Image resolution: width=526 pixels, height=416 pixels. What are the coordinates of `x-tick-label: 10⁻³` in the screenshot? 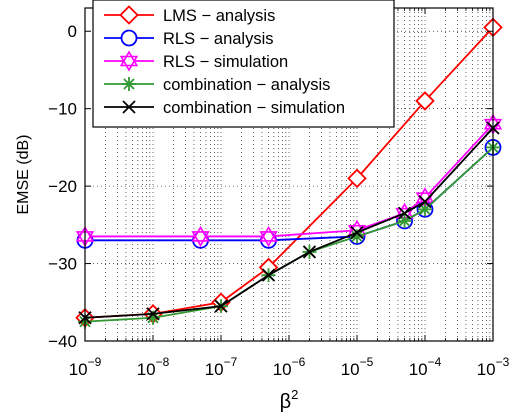 It's located at (493, 367).